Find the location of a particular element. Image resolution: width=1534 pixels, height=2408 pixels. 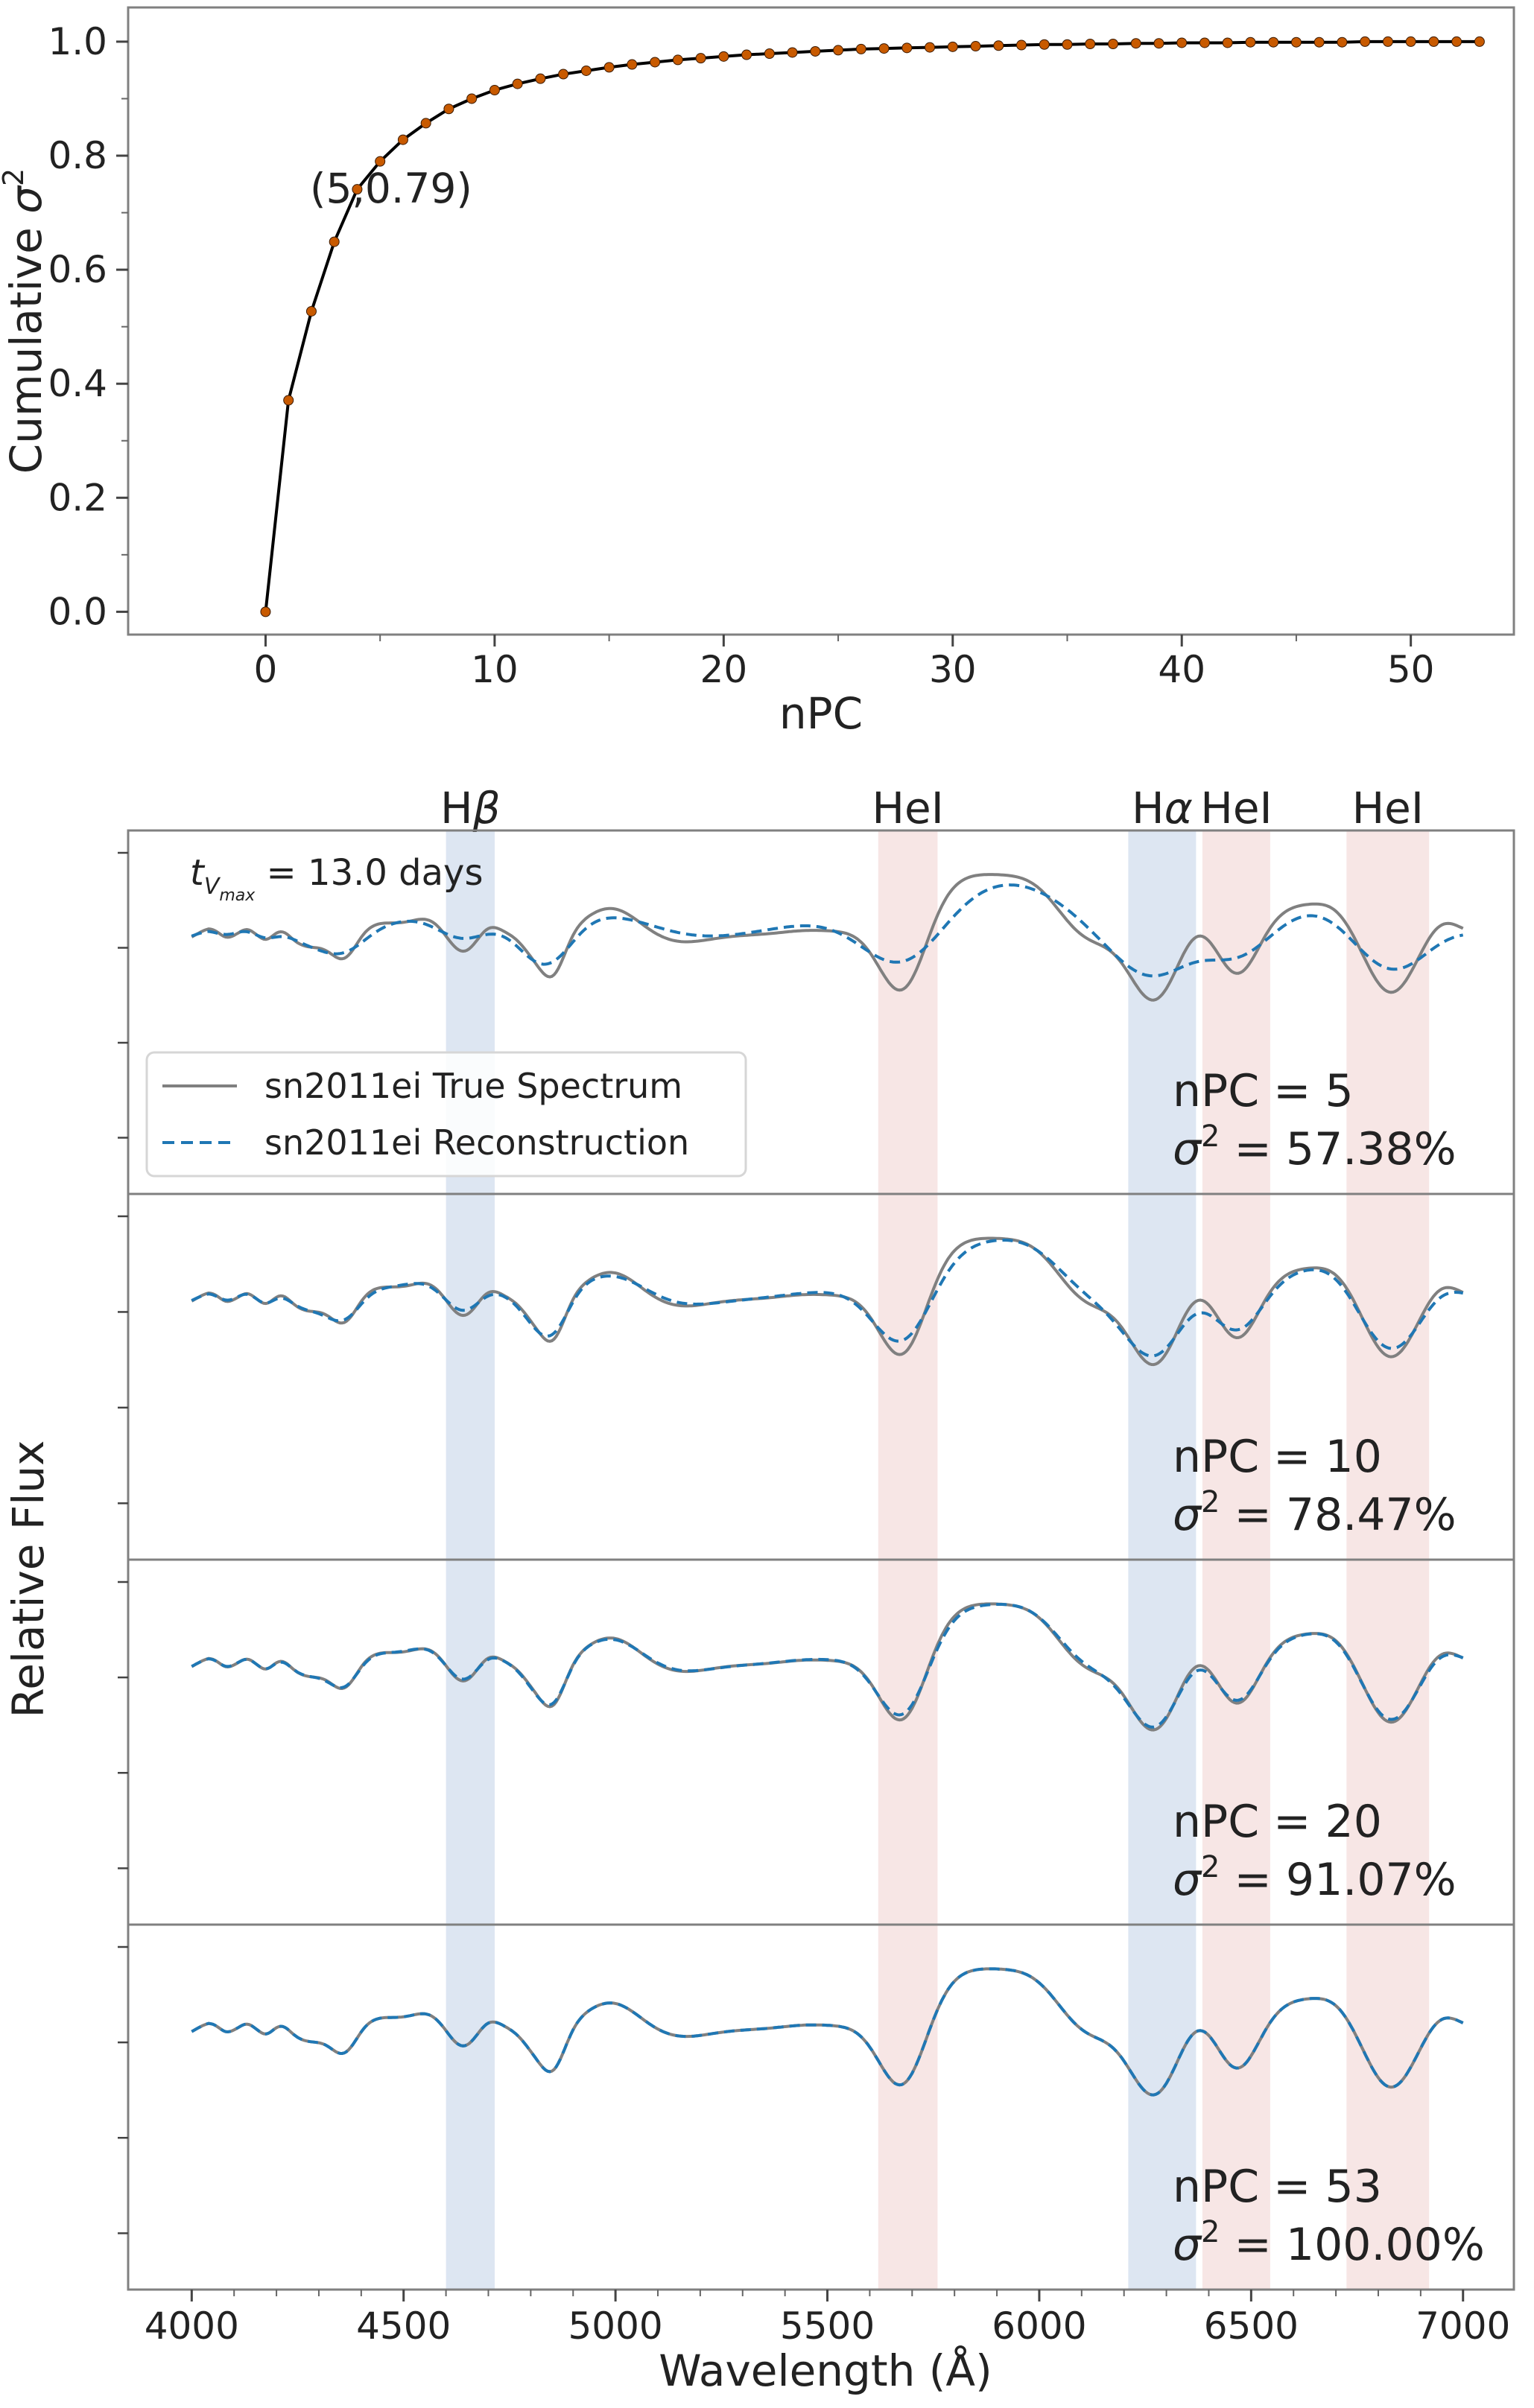

x-tick-label: 6000 is located at coordinates (1039, 2326).